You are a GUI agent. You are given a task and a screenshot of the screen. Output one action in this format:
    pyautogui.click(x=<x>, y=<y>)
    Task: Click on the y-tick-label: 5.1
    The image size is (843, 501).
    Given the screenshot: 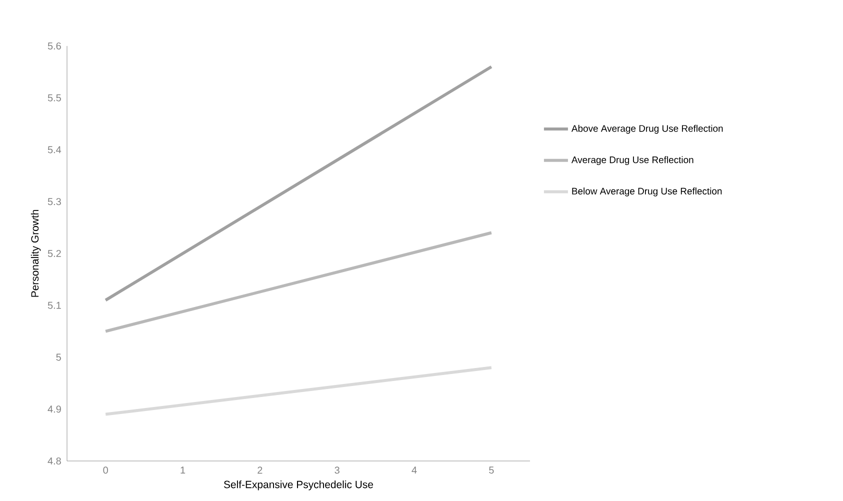 What is the action you would take?
    pyautogui.click(x=54, y=305)
    